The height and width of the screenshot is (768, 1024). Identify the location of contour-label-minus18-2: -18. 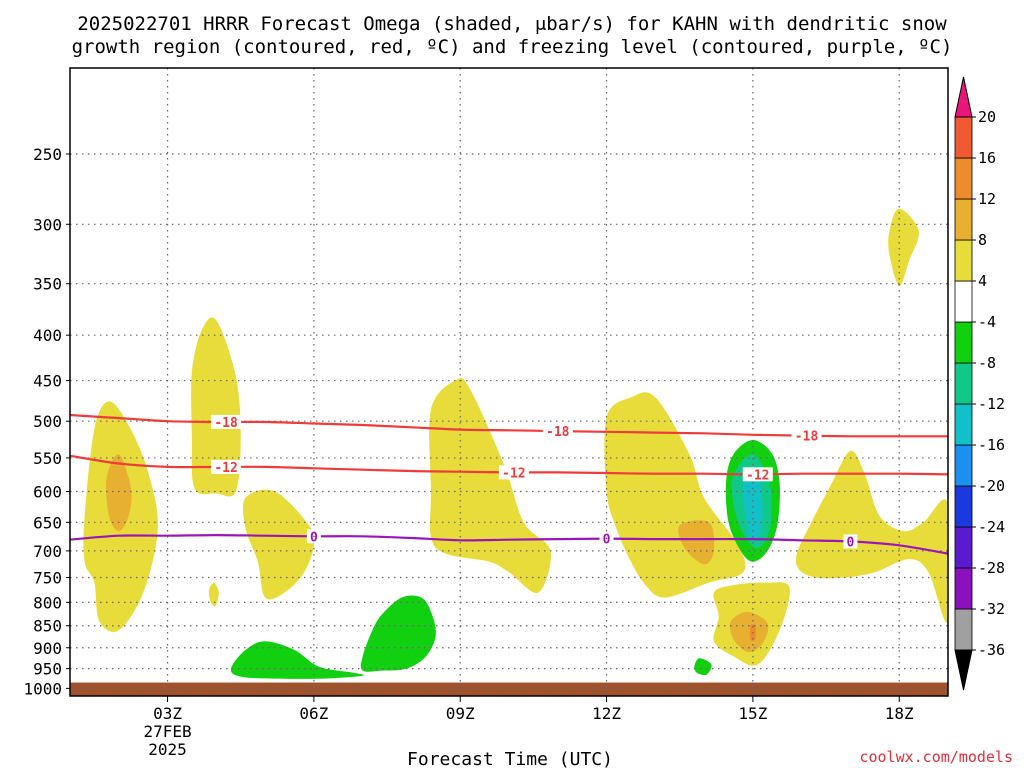
(558, 432).